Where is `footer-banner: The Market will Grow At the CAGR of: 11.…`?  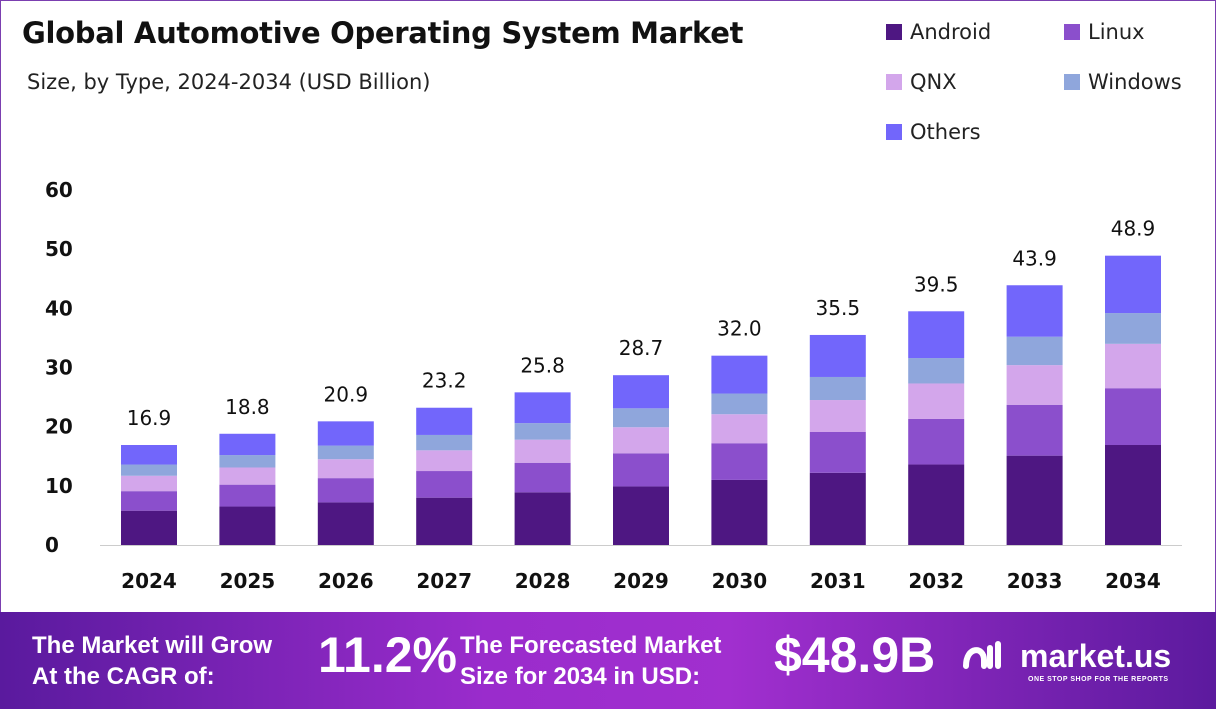 footer-banner: The Market will Grow At the CAGR of: 11.… is located at coordinates (608, 660).